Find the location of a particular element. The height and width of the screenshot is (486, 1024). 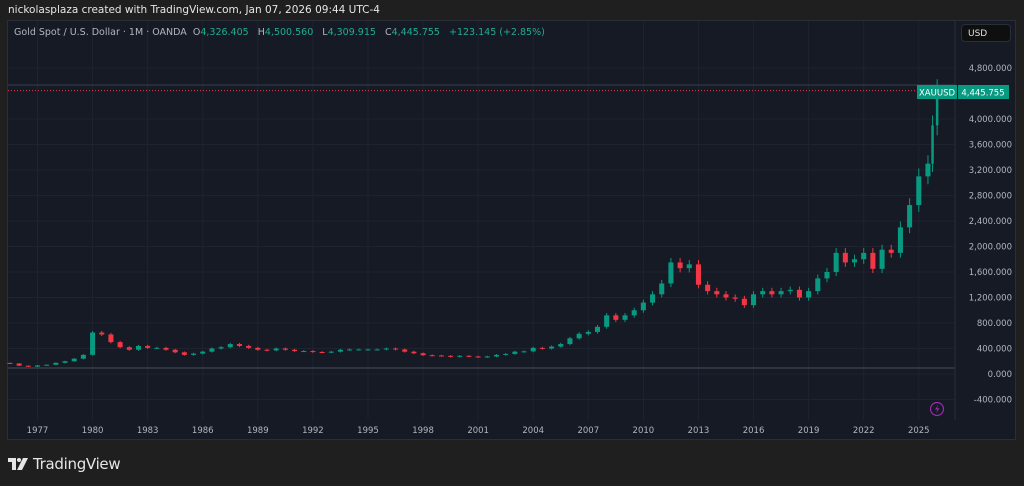

x-tick-label: 2007 is located at coordinates (588, 431).